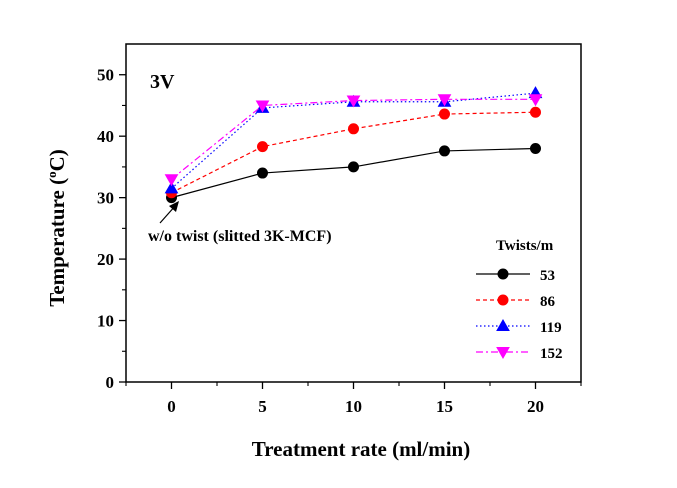  I want to click on legend-label-86: 86, so click(548, 302).